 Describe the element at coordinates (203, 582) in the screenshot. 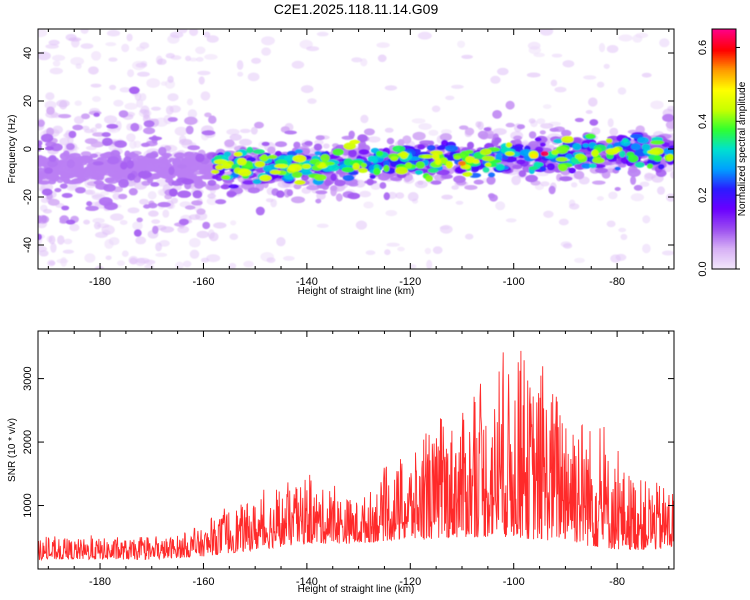

I see `x-tick-label: -160` at that location.